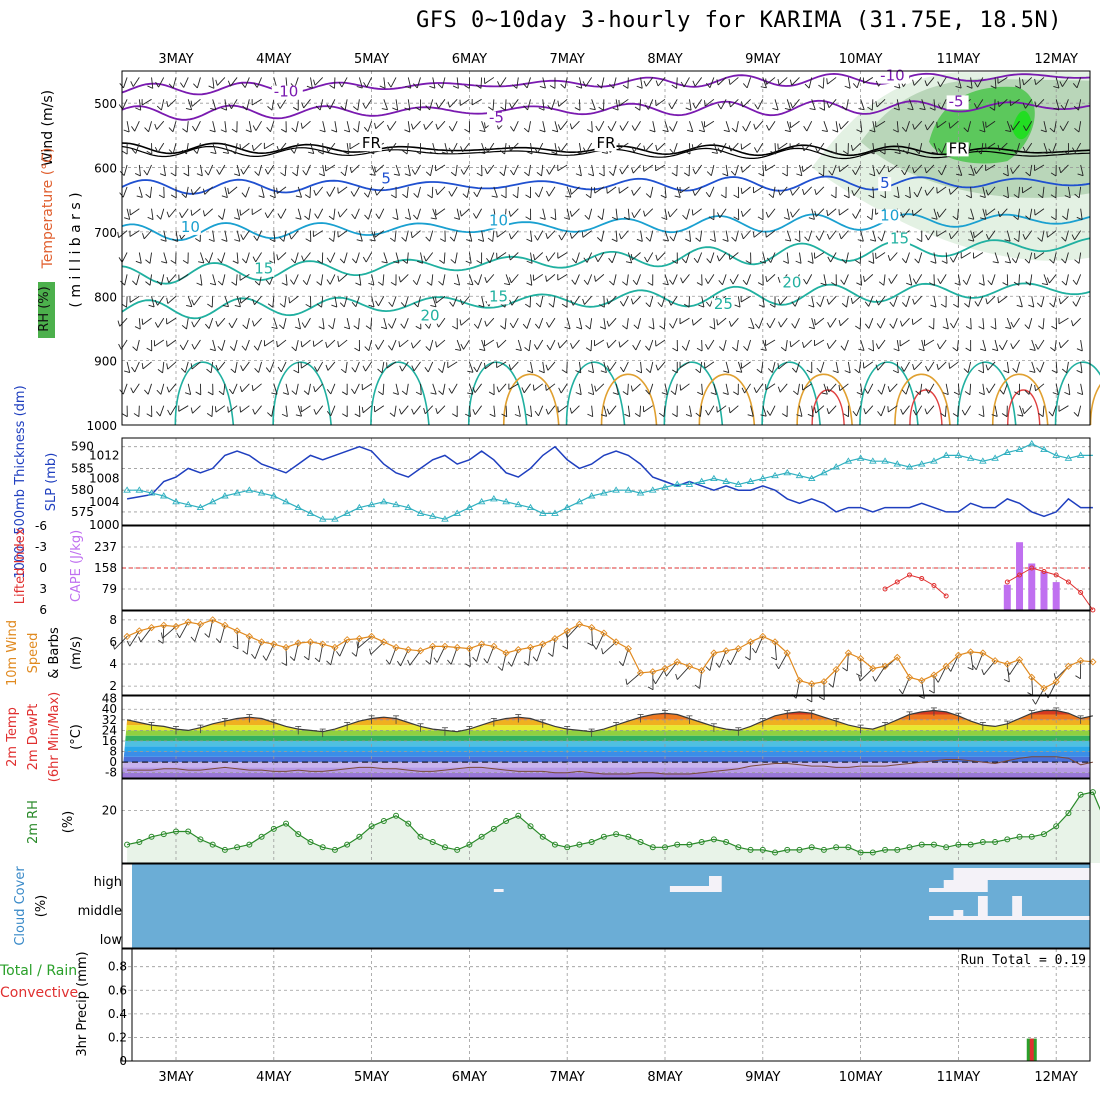 This screenshot has width=1100, height=1100. Describe the element at coordinates (958, 148) in the screenshot. I see `isotherm-label: FR` at that location.